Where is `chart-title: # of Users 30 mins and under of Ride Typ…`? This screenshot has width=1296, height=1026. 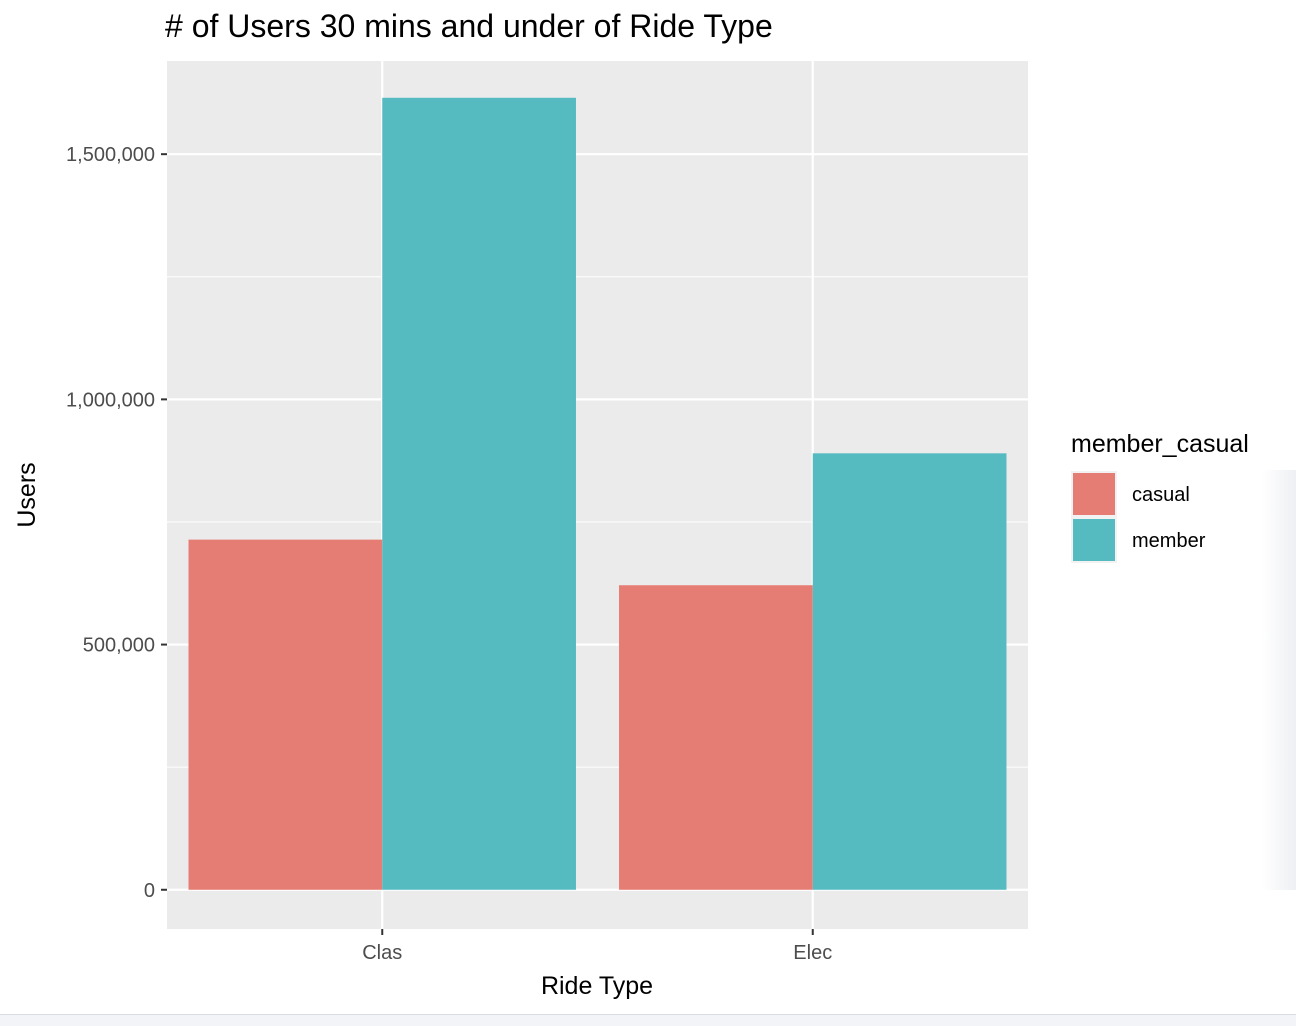
chart-title: # of Users 30 mins and under of Ride Typ… is located at coordinates (469, 26).